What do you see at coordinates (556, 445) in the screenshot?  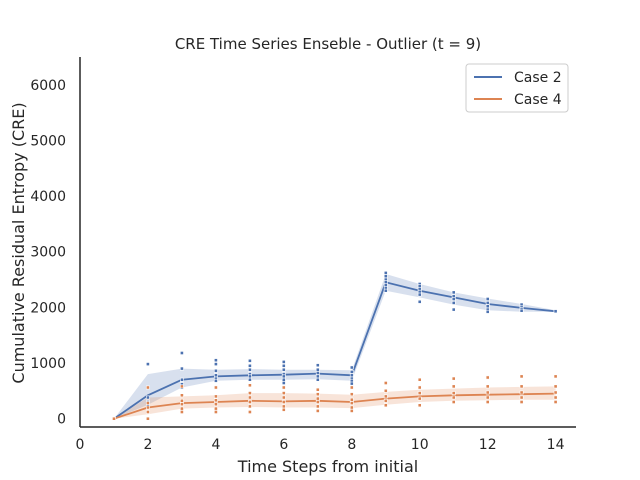 I see `x-tick-label: 14` at bounding box center [556, 445].